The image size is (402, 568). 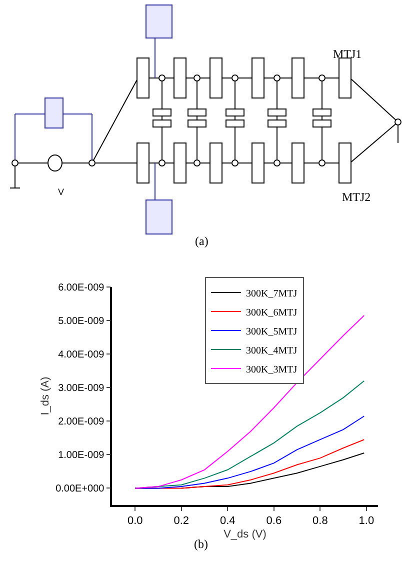 I want to click on x-tick-label: 0.0, so click(x=135, y=520).